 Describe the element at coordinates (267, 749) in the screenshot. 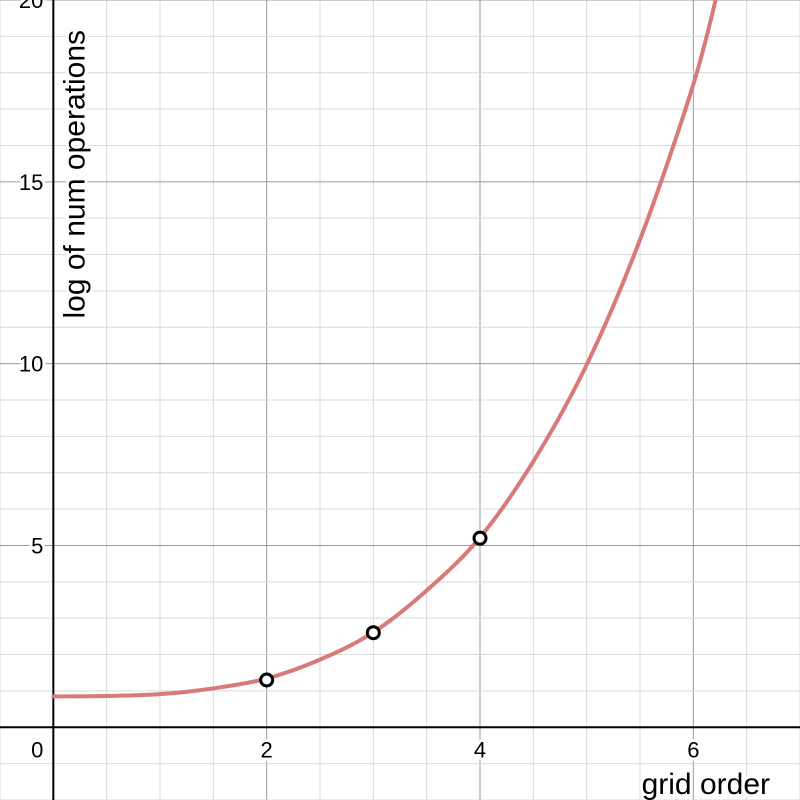

I see `x-tick-label: 2` at that location.